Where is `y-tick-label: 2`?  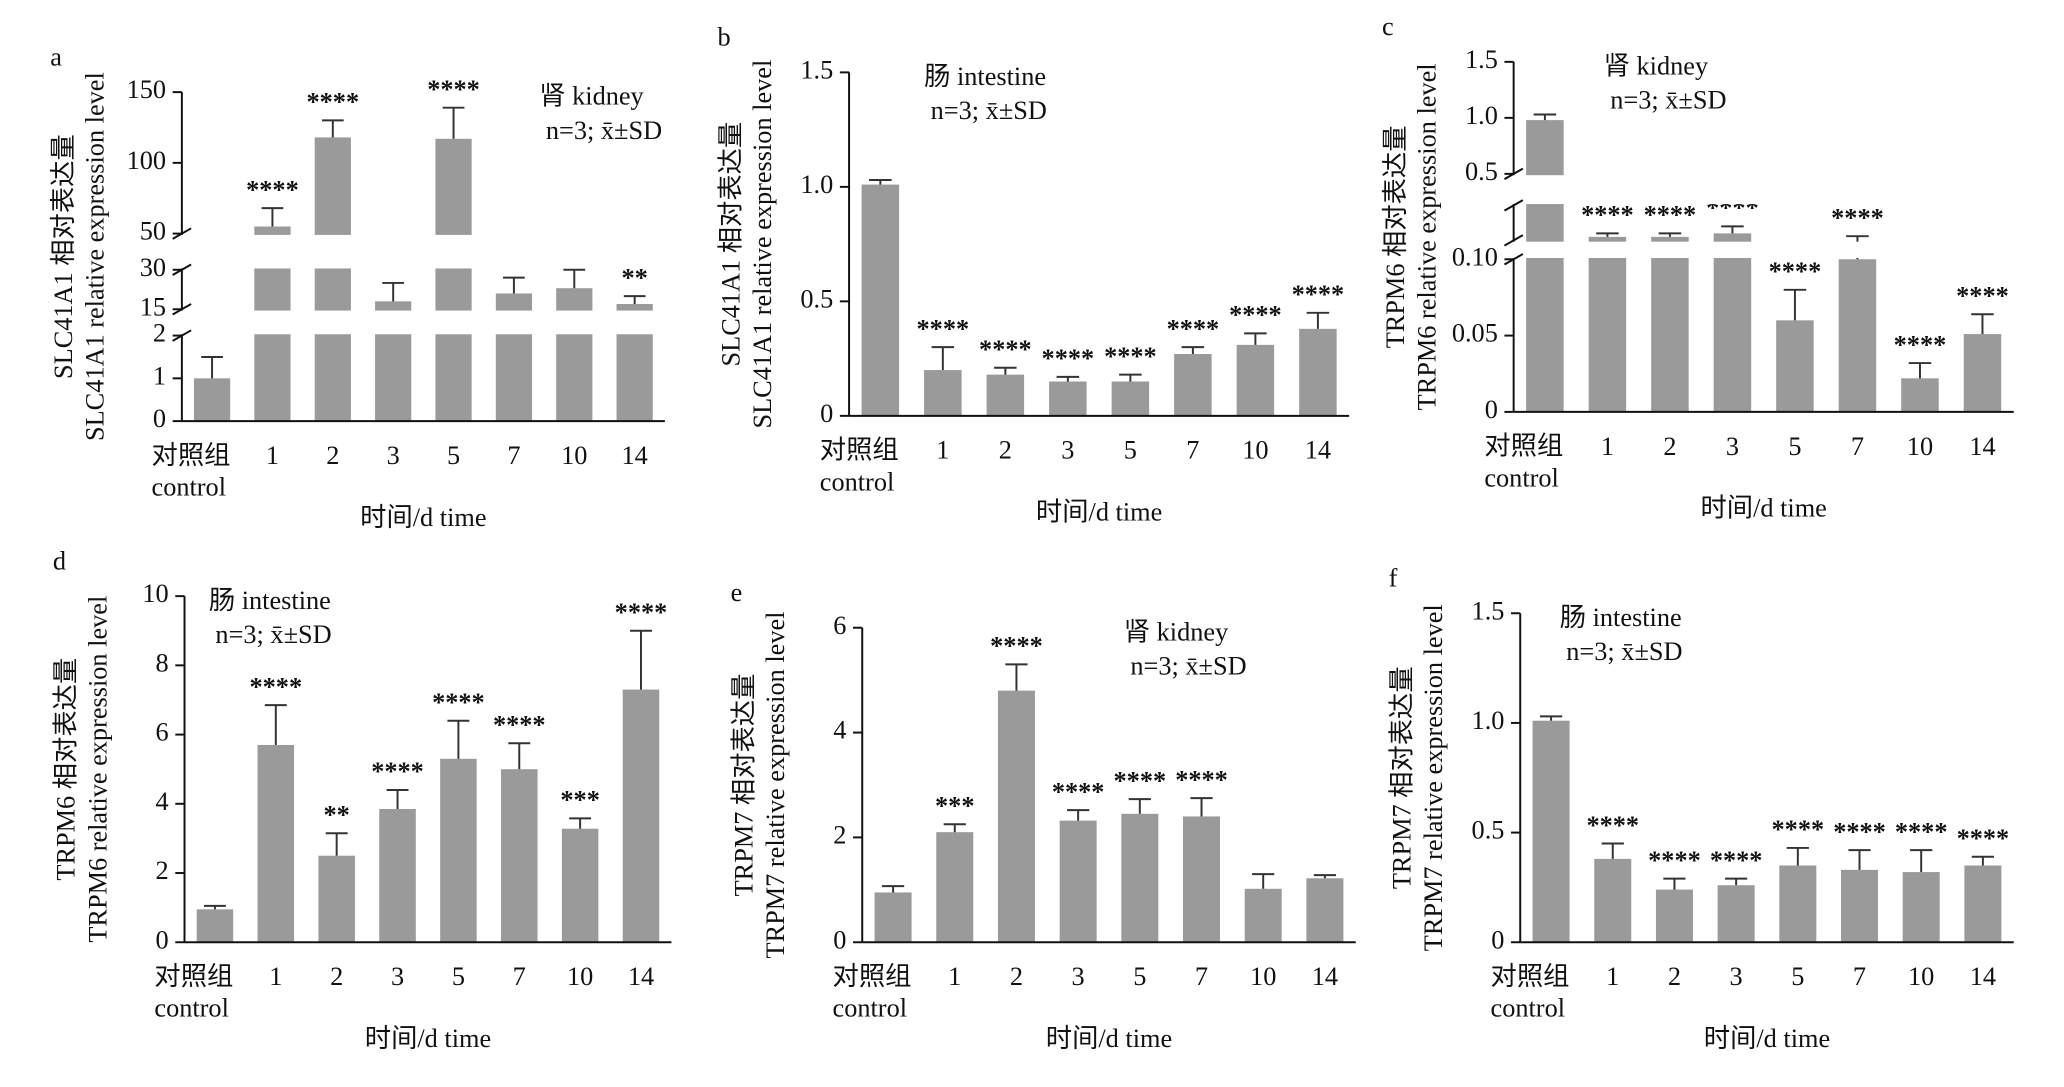
y-tick-label: 2 is located at coordinates (839, 834).